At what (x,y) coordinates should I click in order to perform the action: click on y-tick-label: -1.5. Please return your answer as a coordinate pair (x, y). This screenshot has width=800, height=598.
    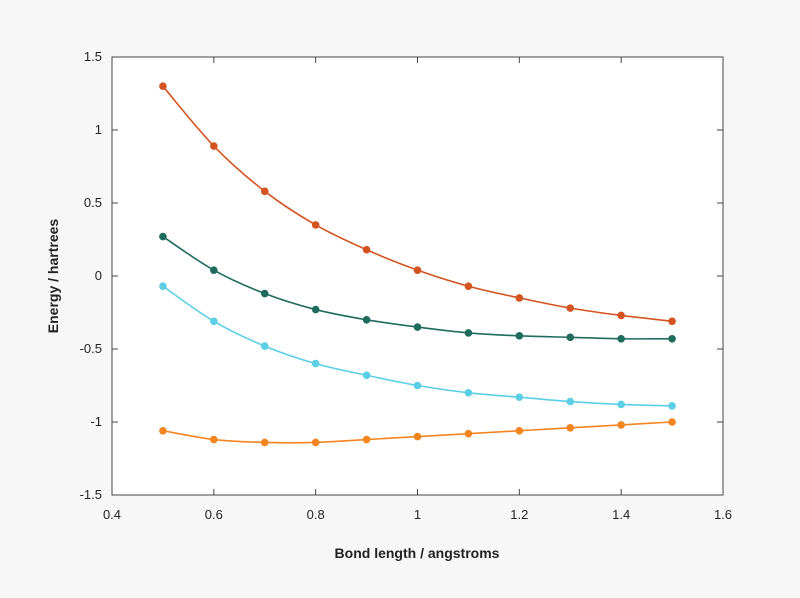
    Looking at the image, I should click on (91, 494).